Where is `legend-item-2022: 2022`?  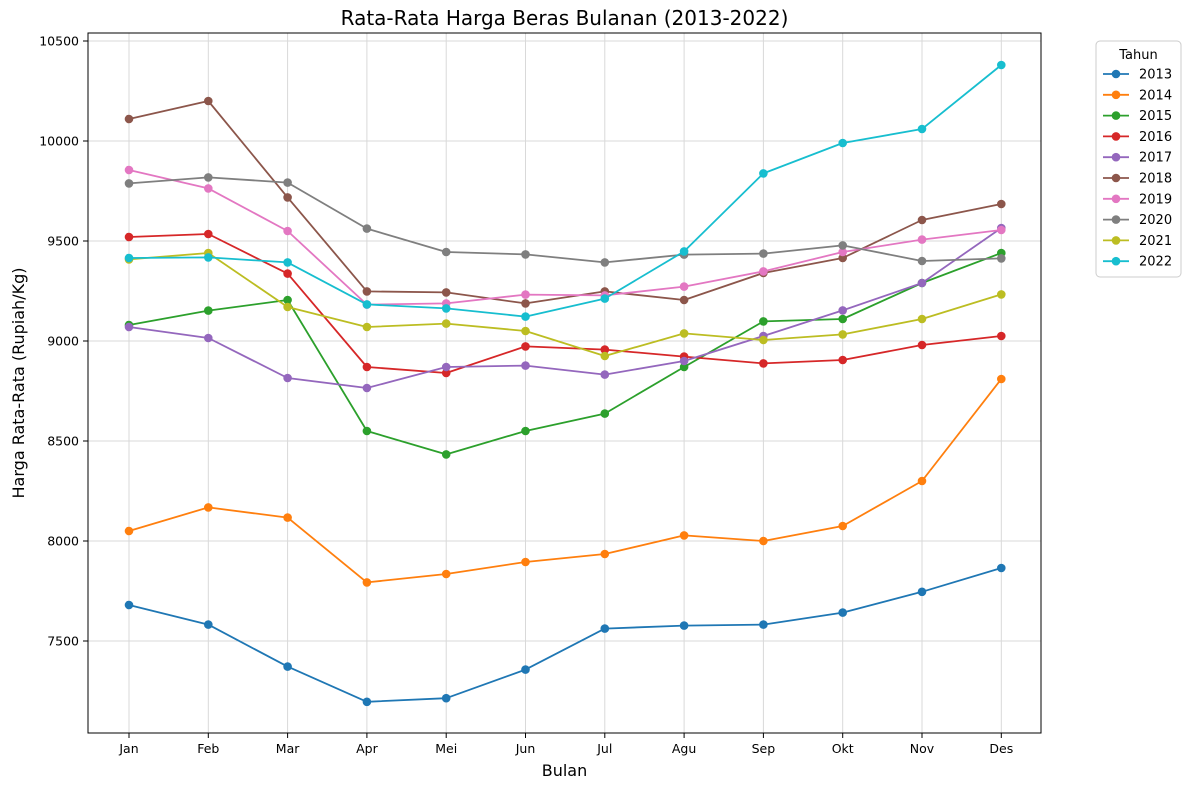
legend-item-2022: 2022 is located at coordinates (1137, 262).